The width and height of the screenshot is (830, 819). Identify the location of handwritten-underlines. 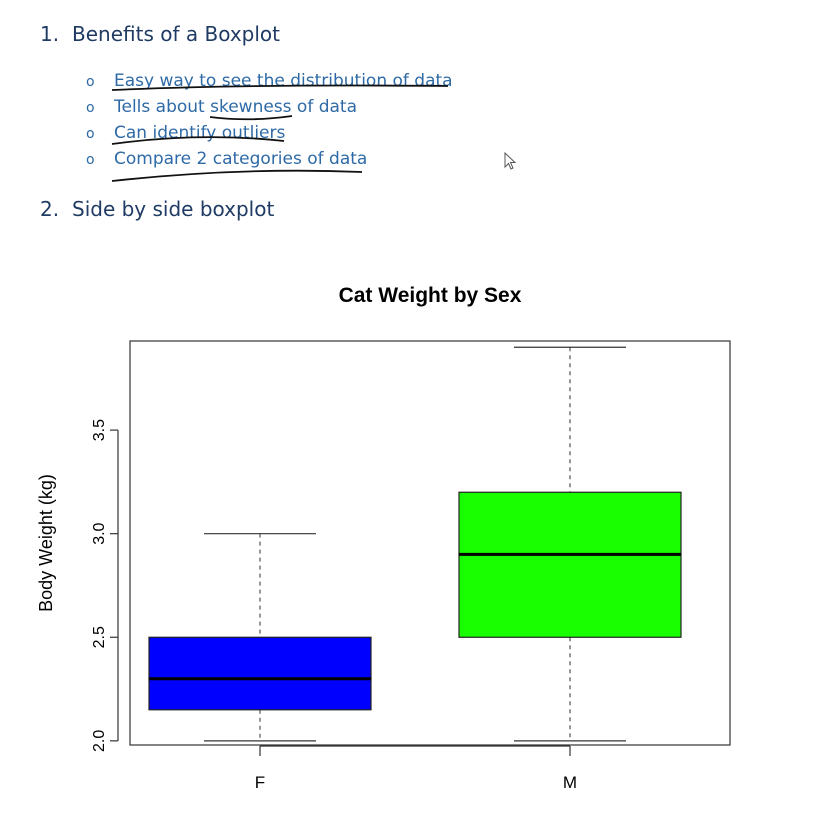
(280, 133).